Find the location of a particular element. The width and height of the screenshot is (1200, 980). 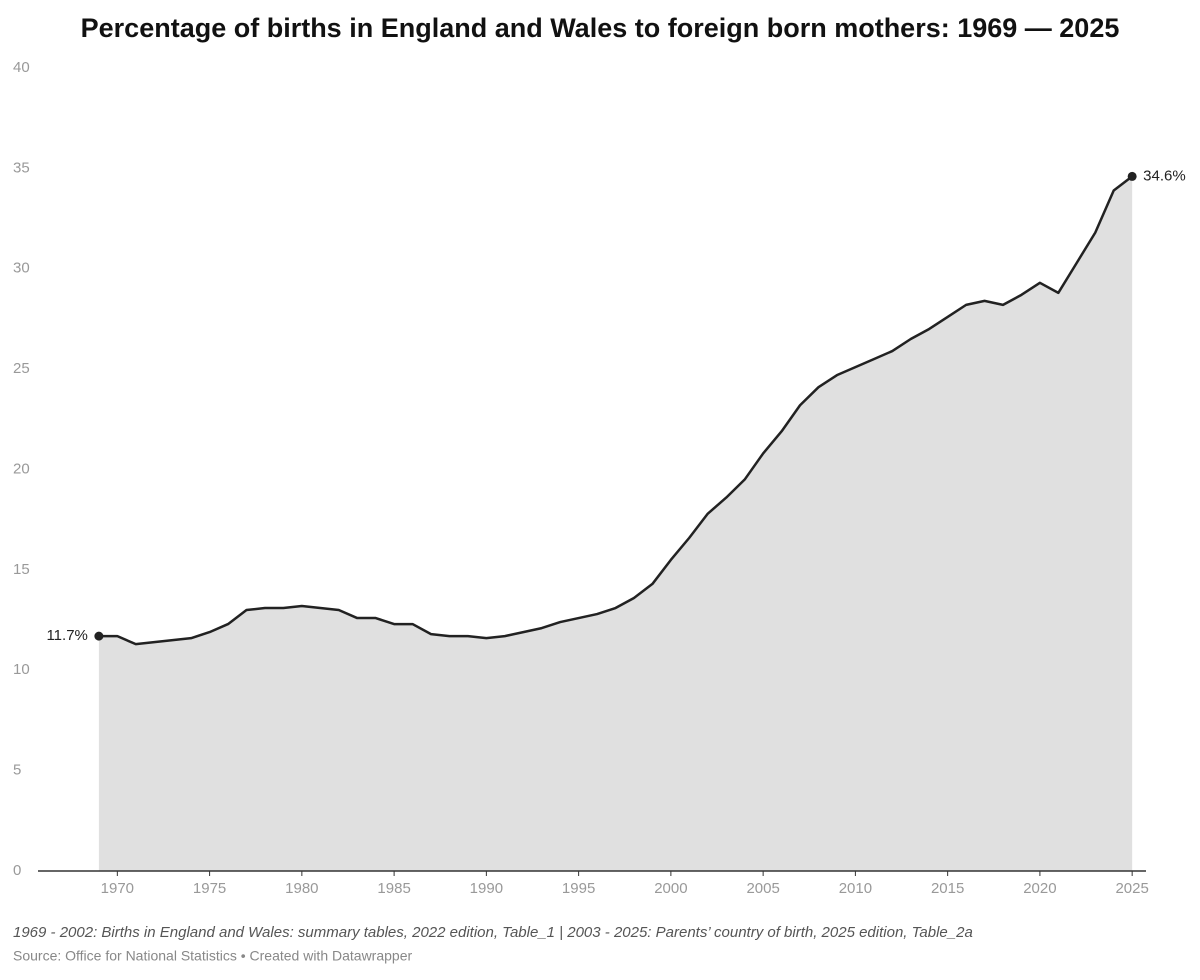

x-tick-label: 2020 is located at coordinates (1039, 888).